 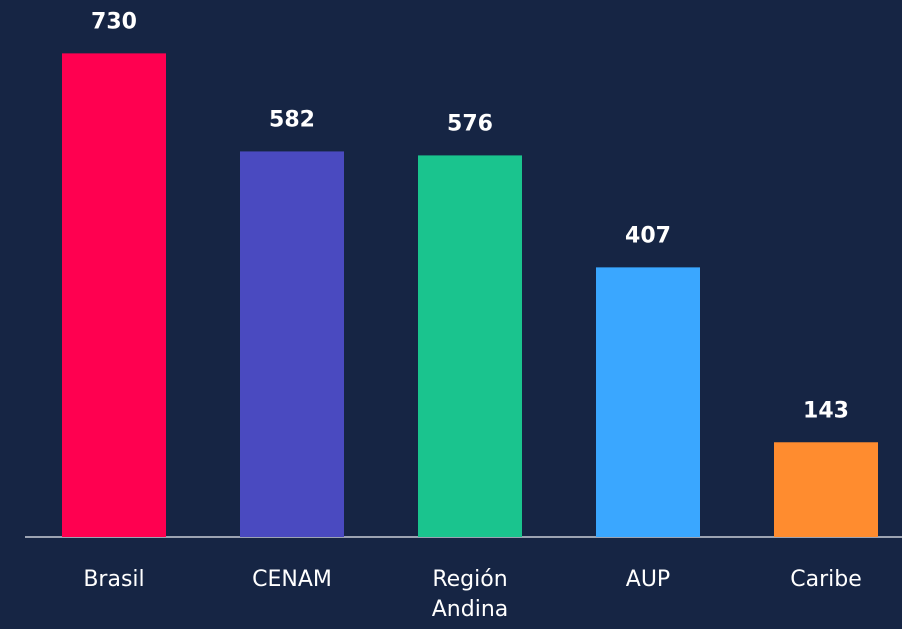 What do you see at coordinates (114, 21) in the screenshot?
I see `value-label: 730` at bounding box center [114, 21].